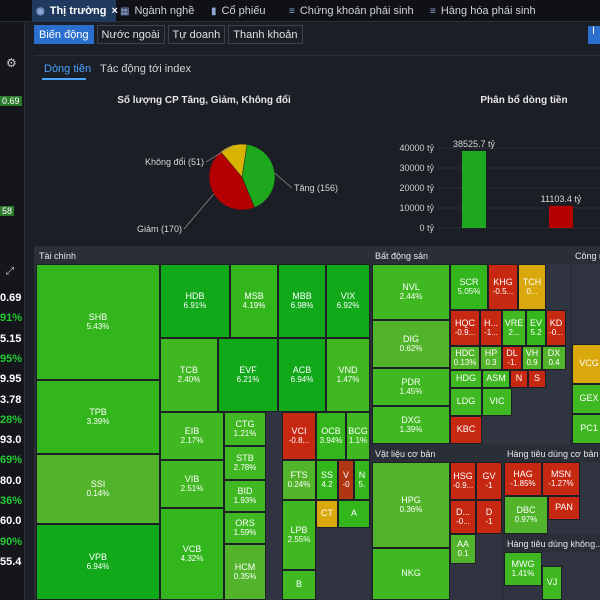 The width and height of the screenshot is (600, 600). I want to click on heatmap-cell: HDG, so click(466, 379).